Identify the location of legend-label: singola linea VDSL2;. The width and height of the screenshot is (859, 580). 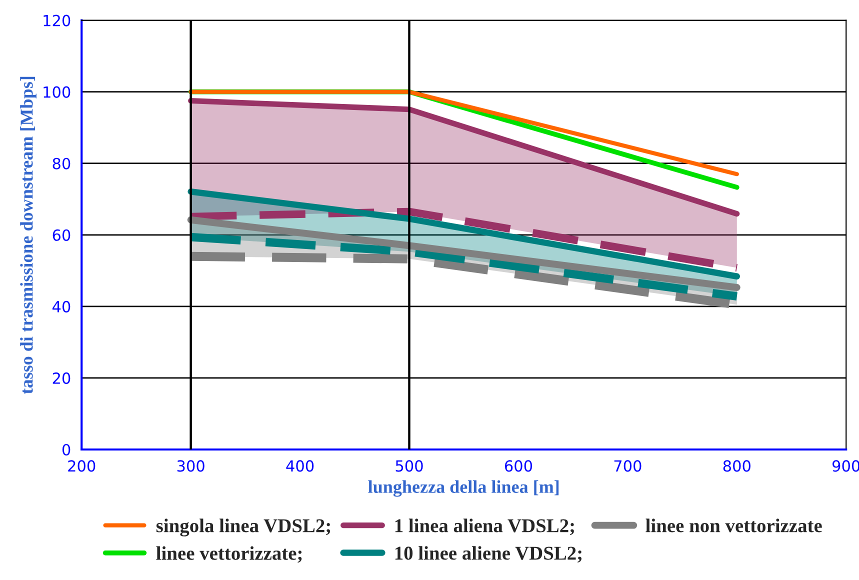
(243, 527).